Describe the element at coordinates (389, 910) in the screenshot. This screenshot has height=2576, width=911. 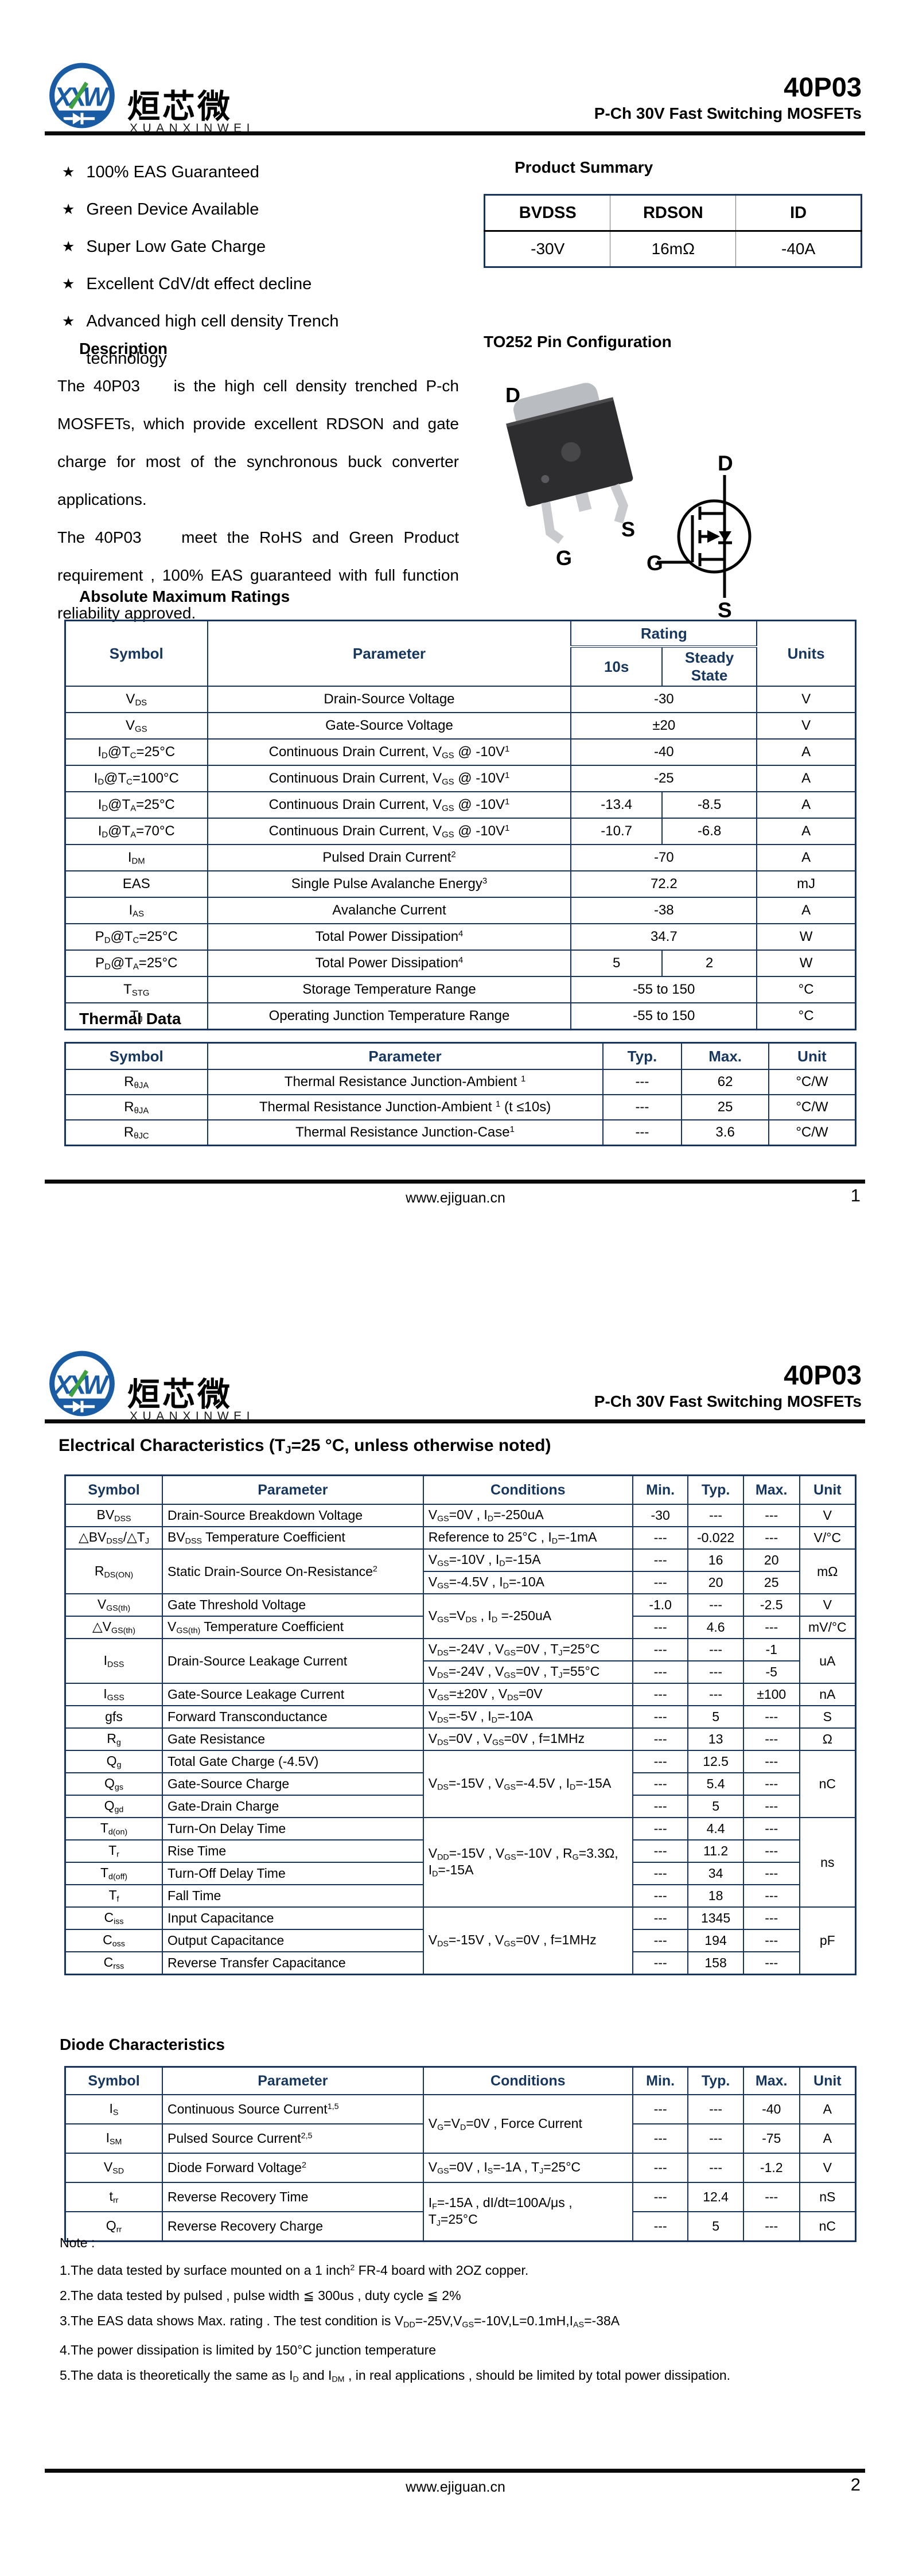
I see `data-cell: Avalanche Current` at that location.